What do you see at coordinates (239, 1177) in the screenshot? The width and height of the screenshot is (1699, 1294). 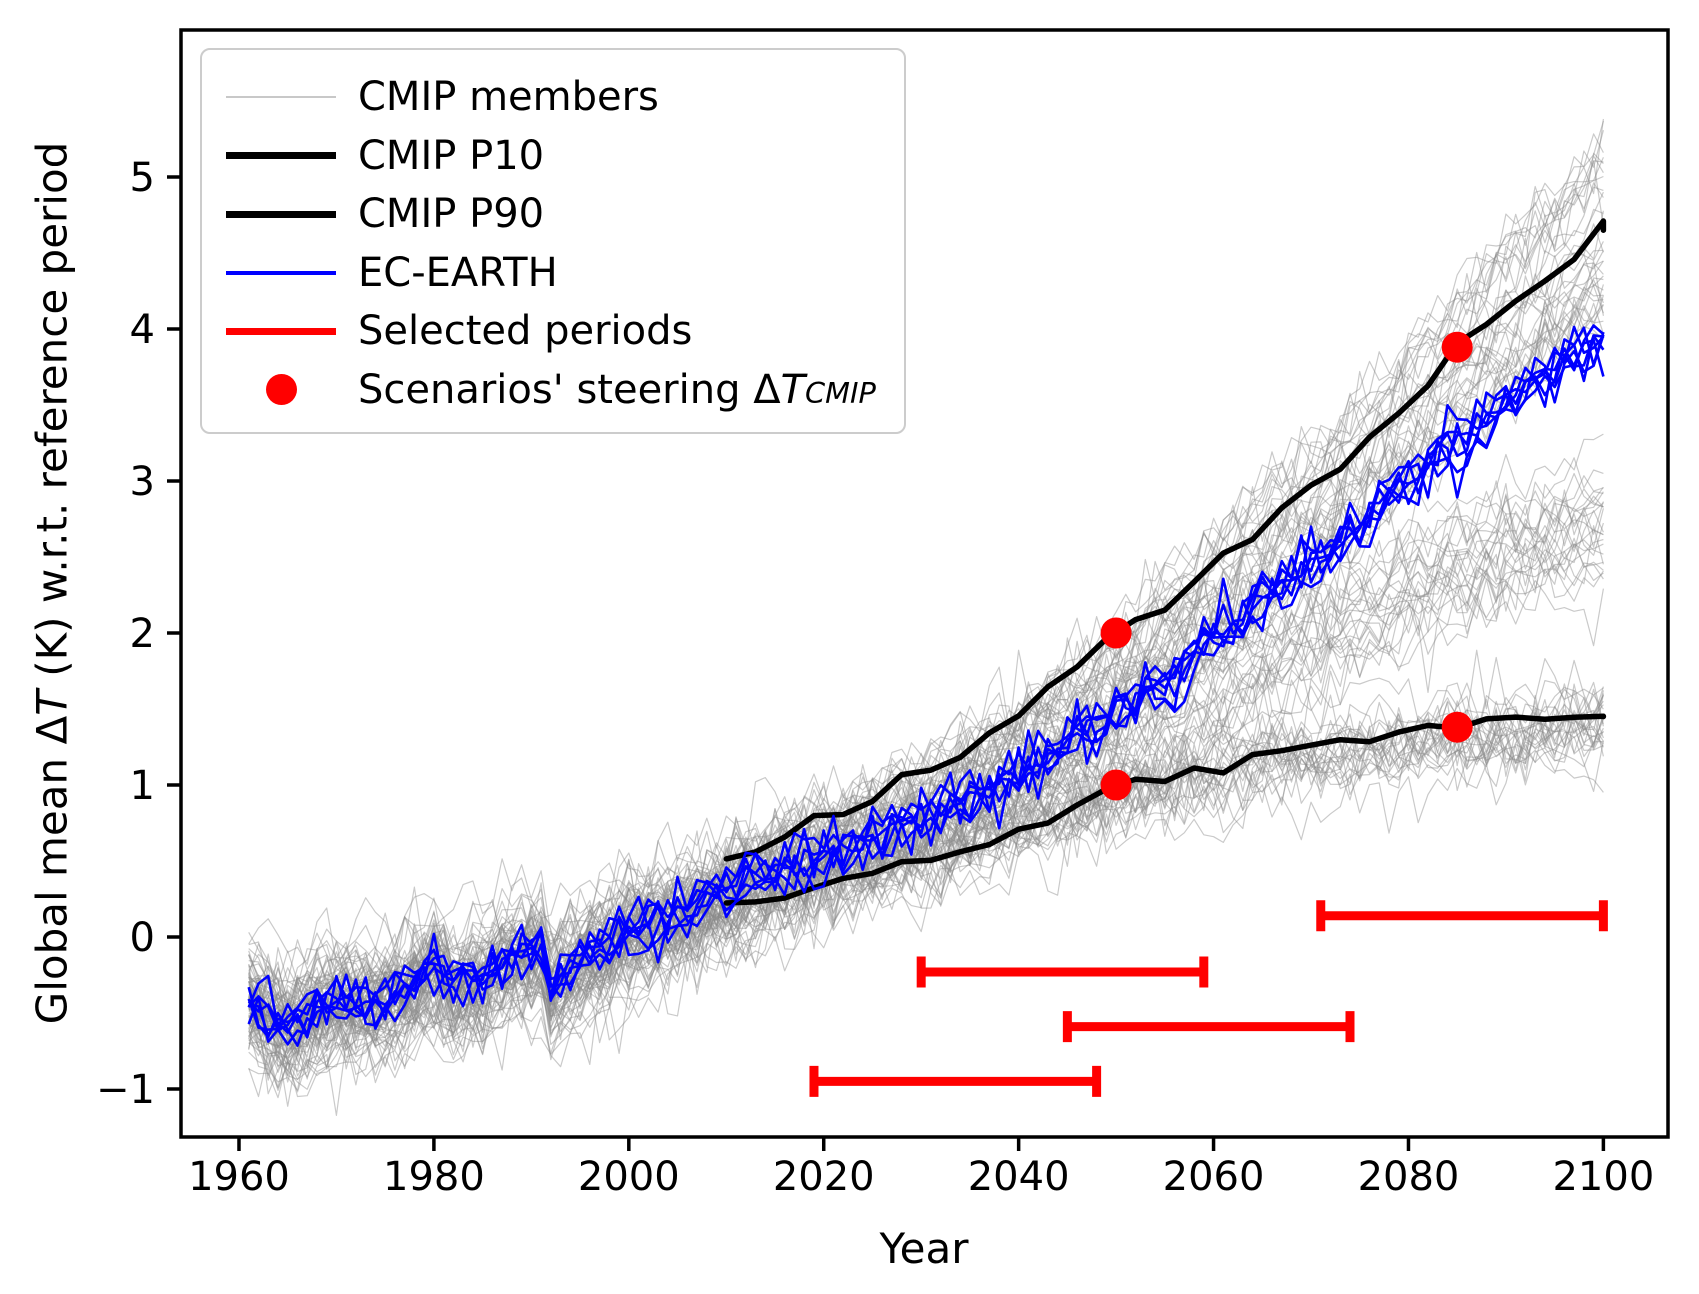 I see `x-tick-label: 1960` at bounding box center [239, 1177].